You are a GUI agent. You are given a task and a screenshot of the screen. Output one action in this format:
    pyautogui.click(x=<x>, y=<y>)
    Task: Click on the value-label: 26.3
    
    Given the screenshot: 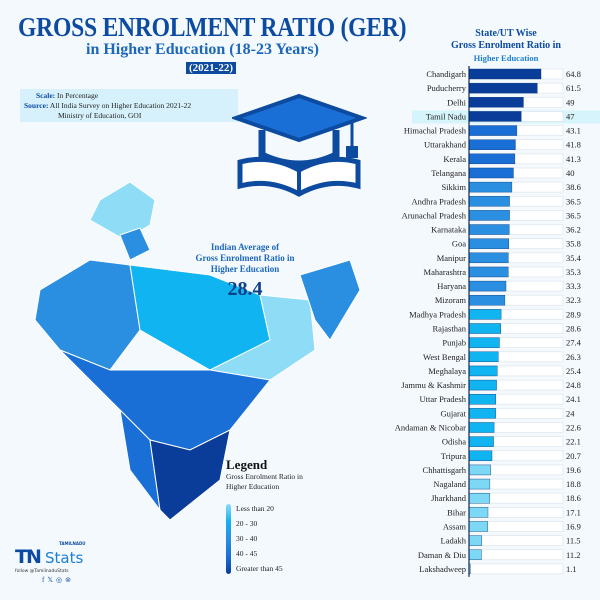 What is the action you would take?
    pyautogui.click(x=573, y=357)
    